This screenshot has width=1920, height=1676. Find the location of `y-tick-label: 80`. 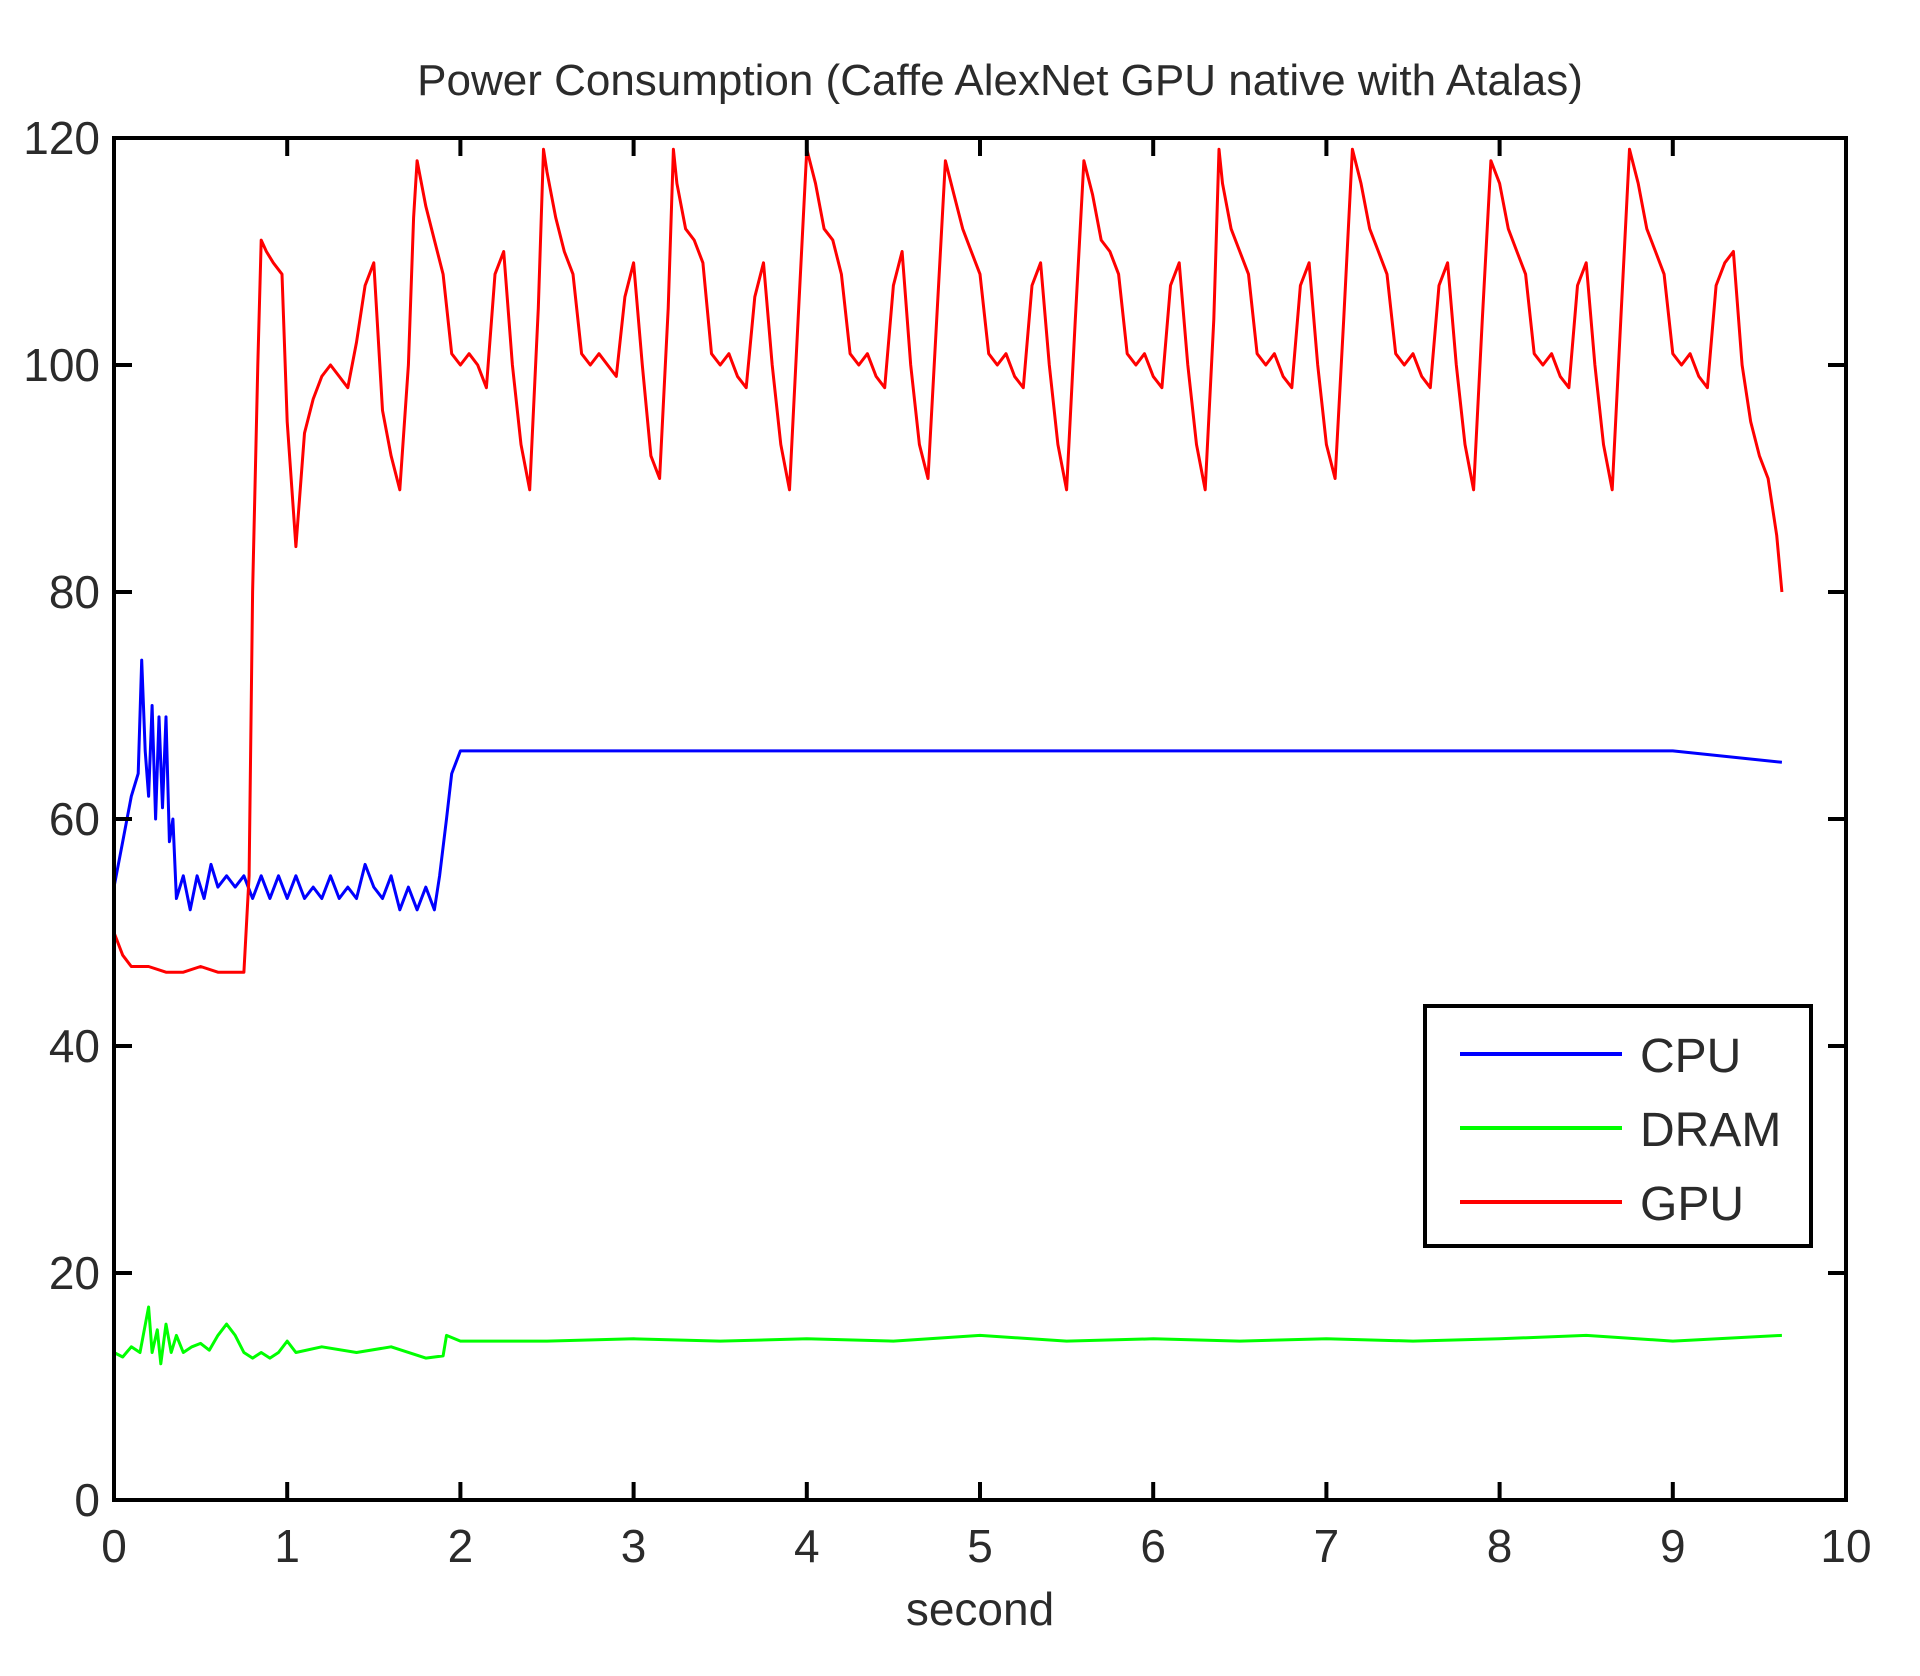

y-tick-label: 80 is located at coordinates (74, 592).